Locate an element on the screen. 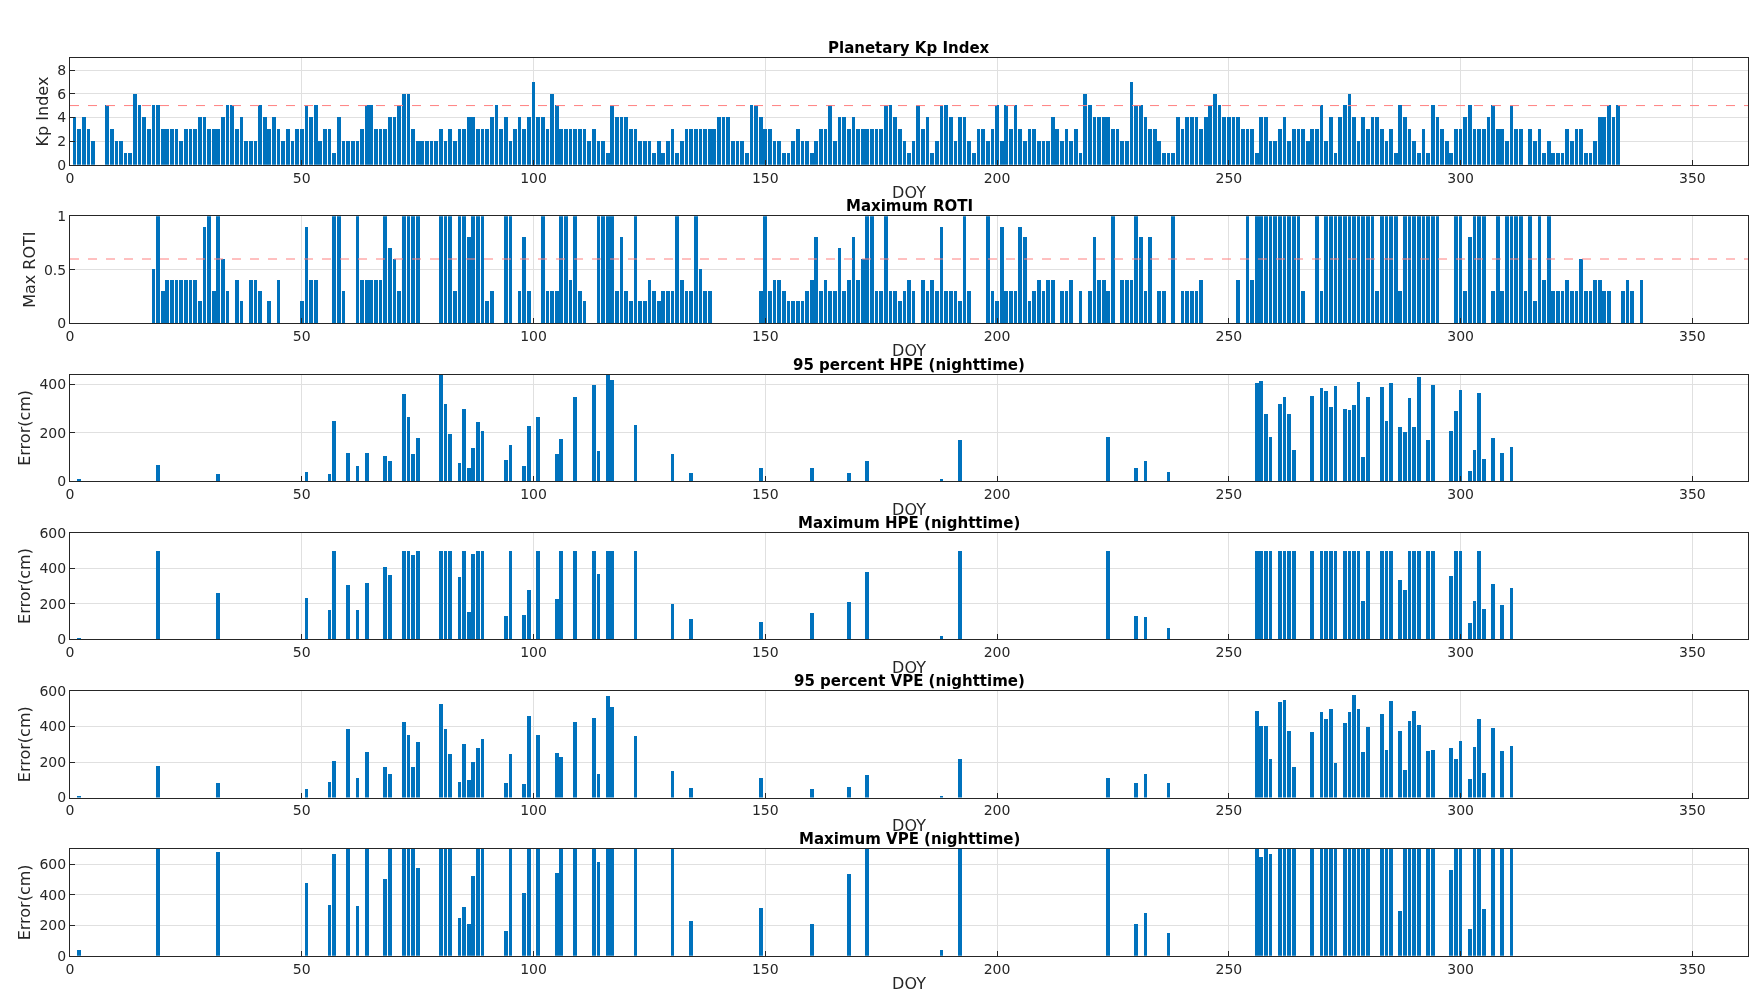 The width and height of the screenshot is (1757, 998). y-tick-label: 0.5 is located at coordinates (55, 269).